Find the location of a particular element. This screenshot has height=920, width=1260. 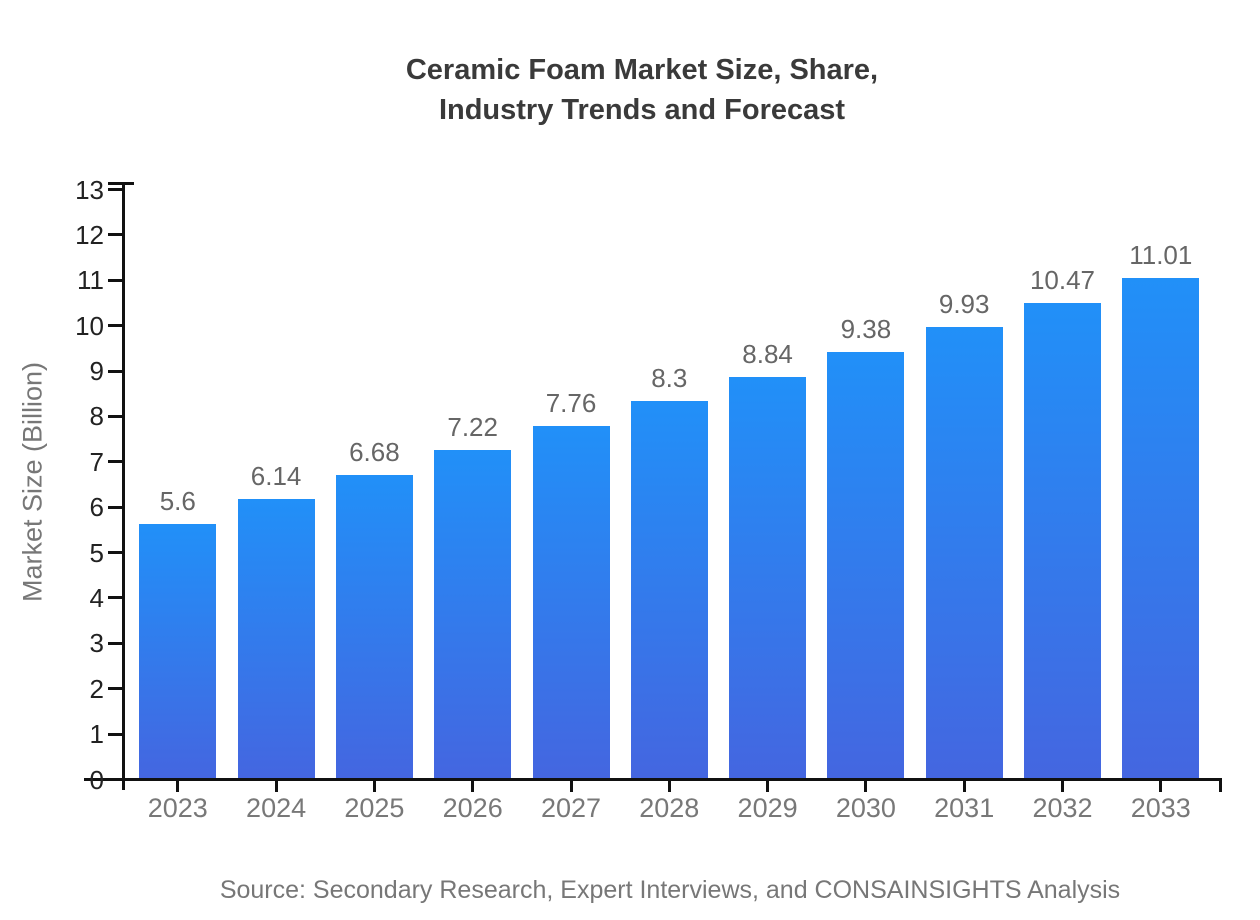

y-tick-label: 5 is located at coordinates (96, 552).